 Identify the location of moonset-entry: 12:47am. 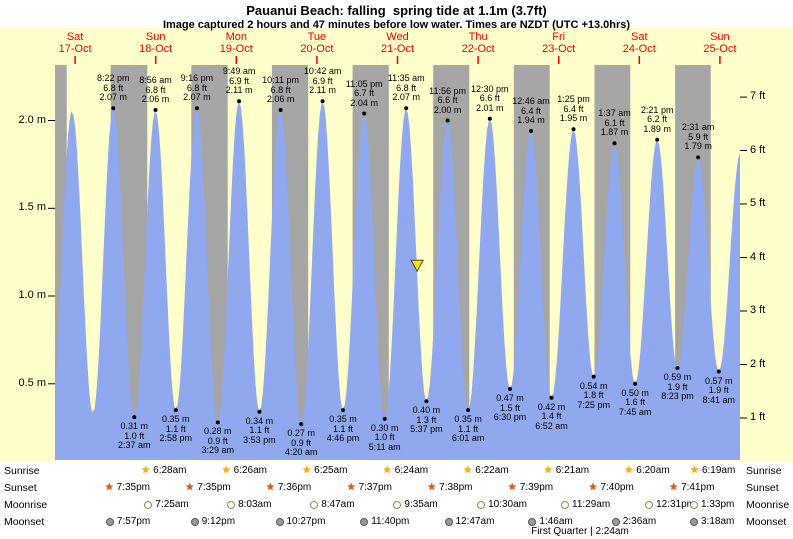
(469, 522).